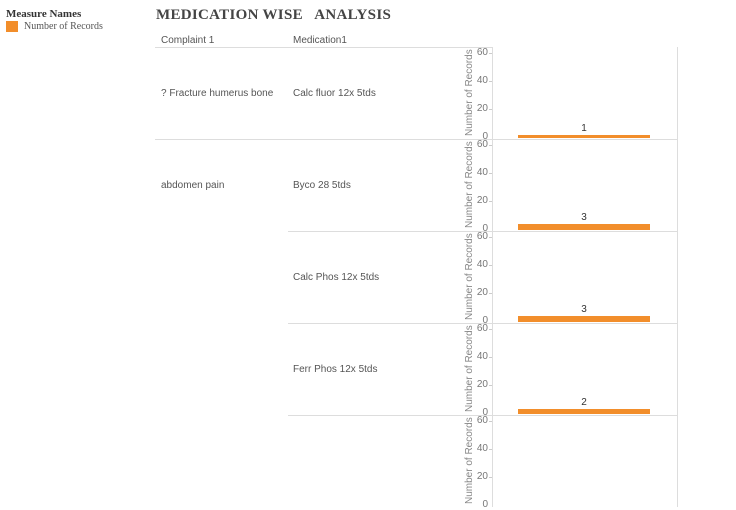 The width and height of the screenshot is (736, 510). Describe the element at coordinates (63, 26) in the screenshot. I see `legend-label: Number of Records` at that location.